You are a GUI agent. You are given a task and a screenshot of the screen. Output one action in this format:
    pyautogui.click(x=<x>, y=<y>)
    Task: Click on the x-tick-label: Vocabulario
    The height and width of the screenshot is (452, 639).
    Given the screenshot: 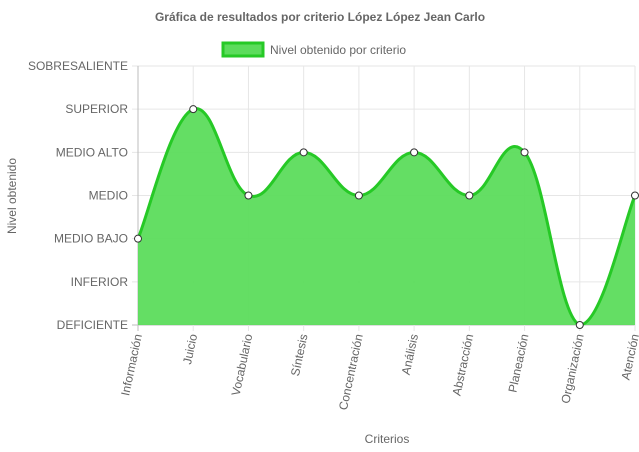 What is the action you would take?
    pyautogui.click(x=242, y=364)
    